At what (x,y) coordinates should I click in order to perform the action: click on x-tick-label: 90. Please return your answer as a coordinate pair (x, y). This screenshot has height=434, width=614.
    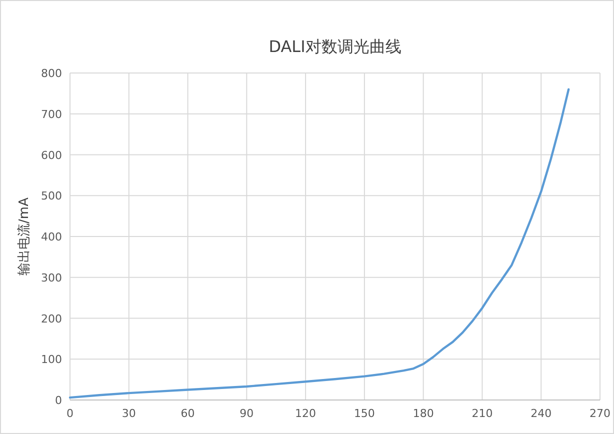
    Looking at the image, I should click on (247, 413).